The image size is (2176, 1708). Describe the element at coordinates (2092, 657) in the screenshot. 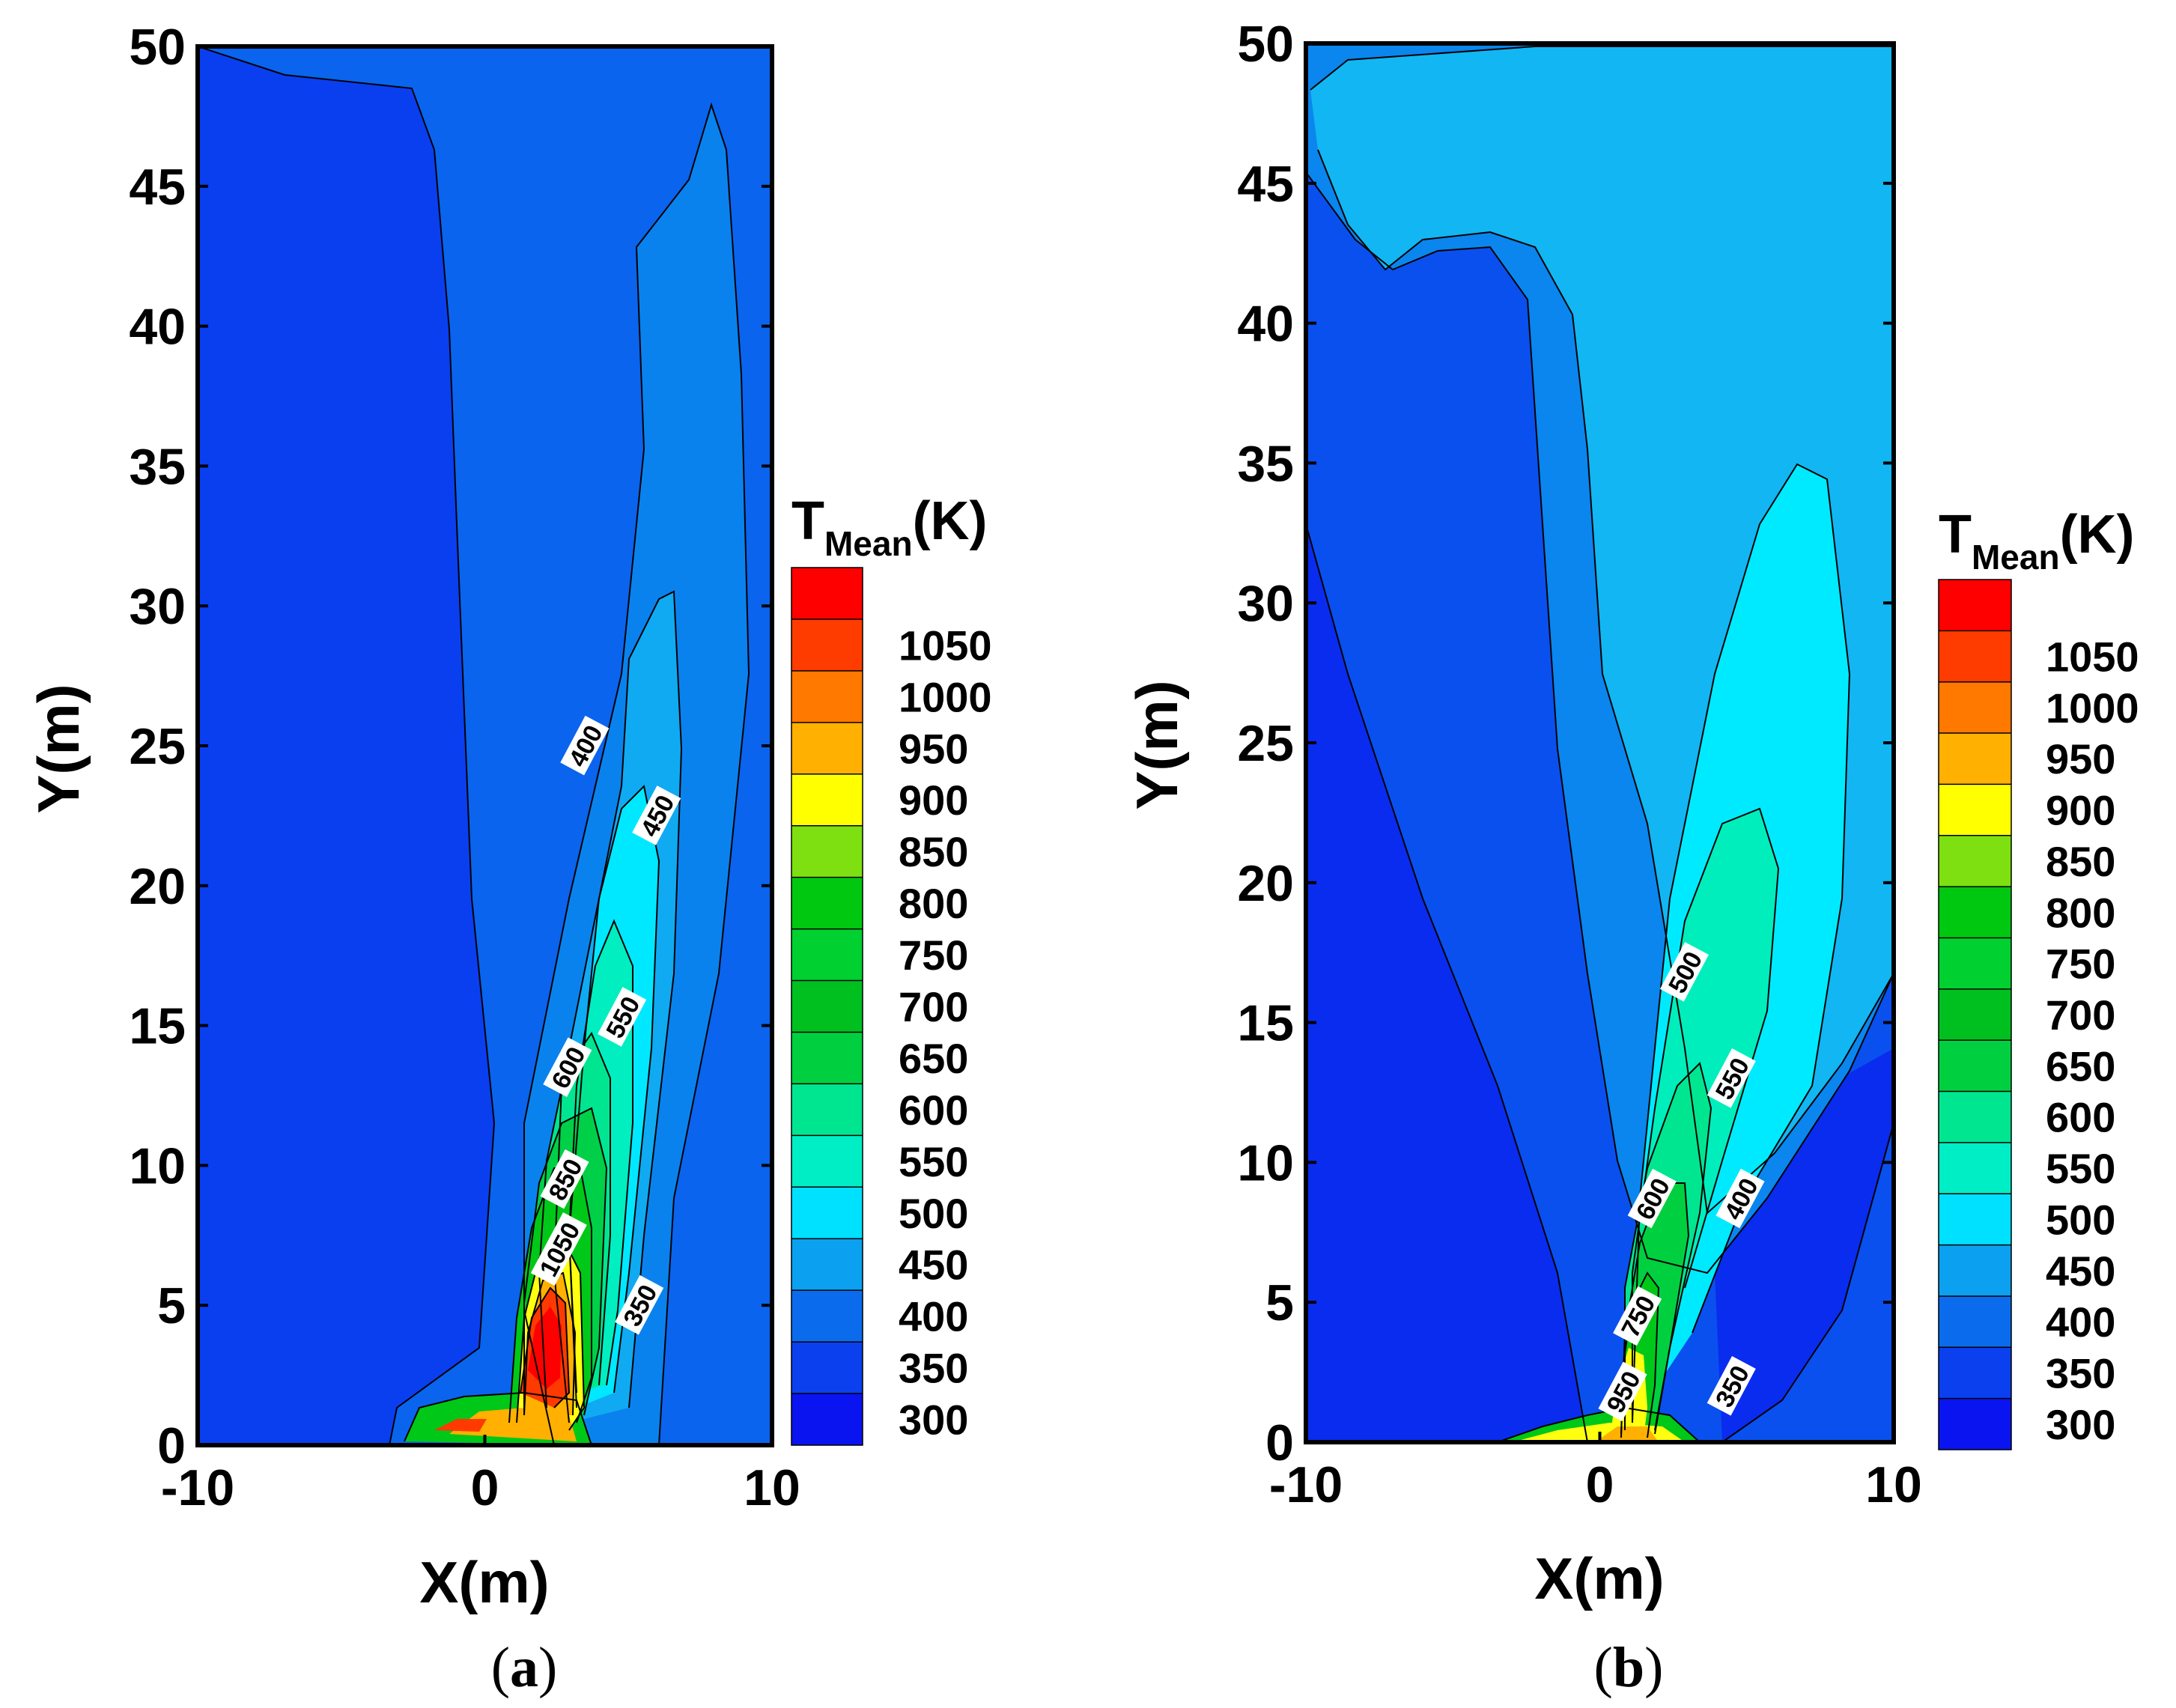

I see `colorbar-level-label: 1050` at that location.